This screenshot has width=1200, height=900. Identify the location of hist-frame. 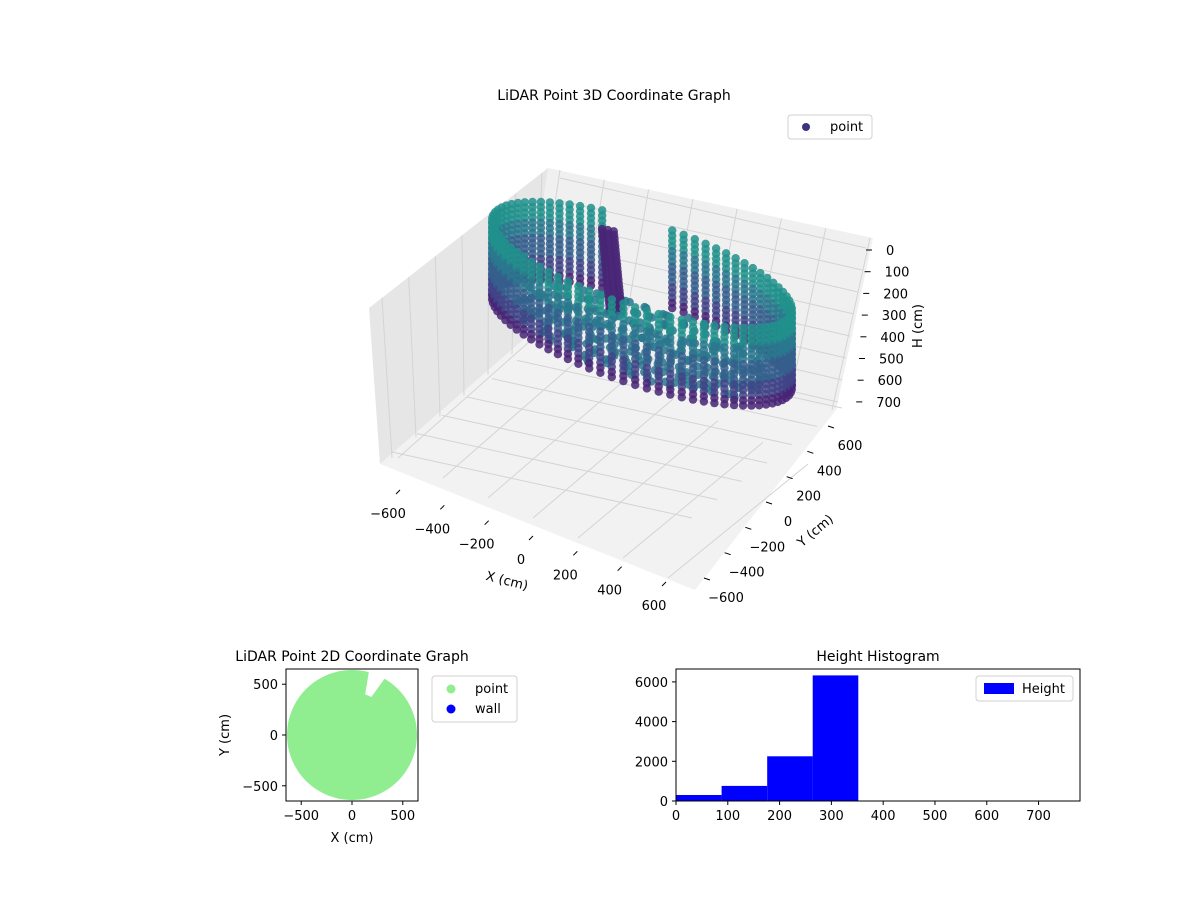
(878, 735).